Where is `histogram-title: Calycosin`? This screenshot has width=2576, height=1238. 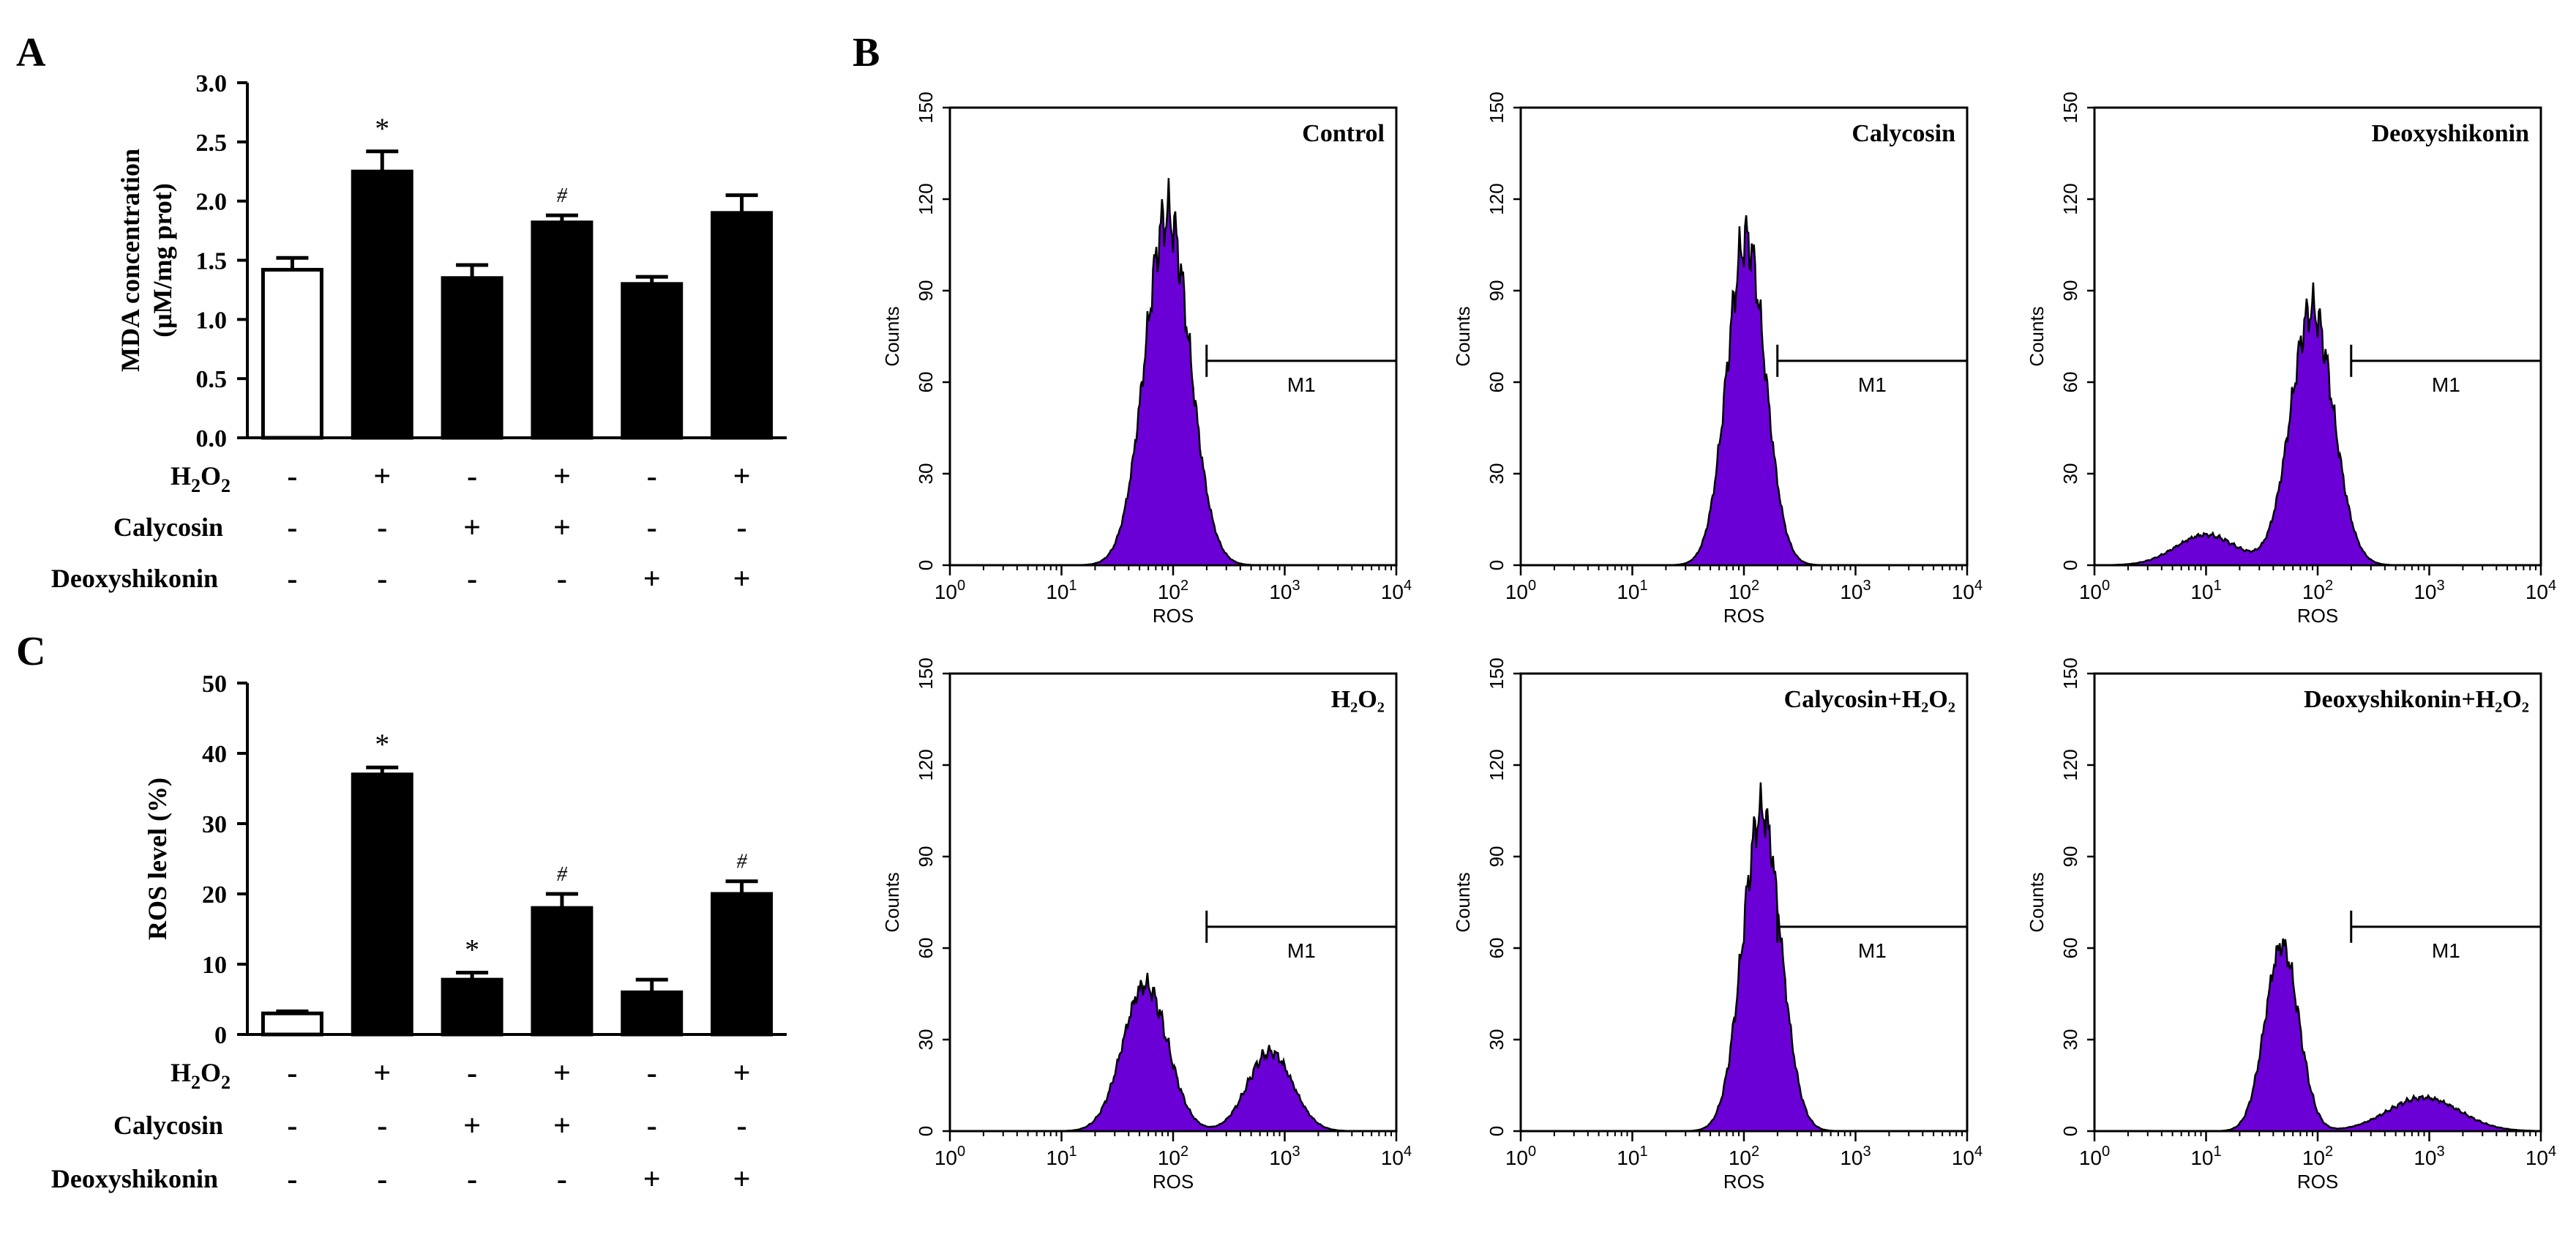 histogram-title: Calycosin is located at coordinates (1903, 133).